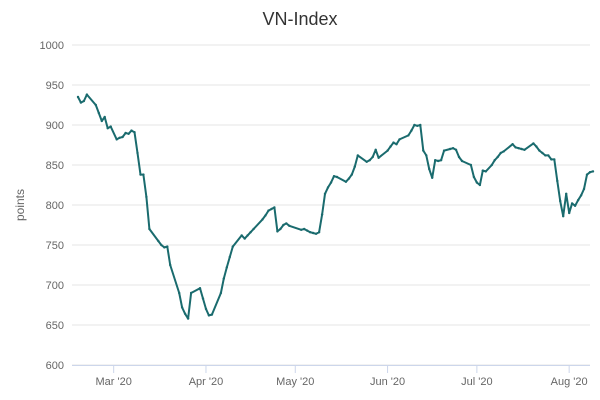 The height and width of the screenshot is (400, 600). What do you see at coordinates (295, 382) in the screenshot?
I see `x-tick-label: May '20` at bounding box center [295, 382].